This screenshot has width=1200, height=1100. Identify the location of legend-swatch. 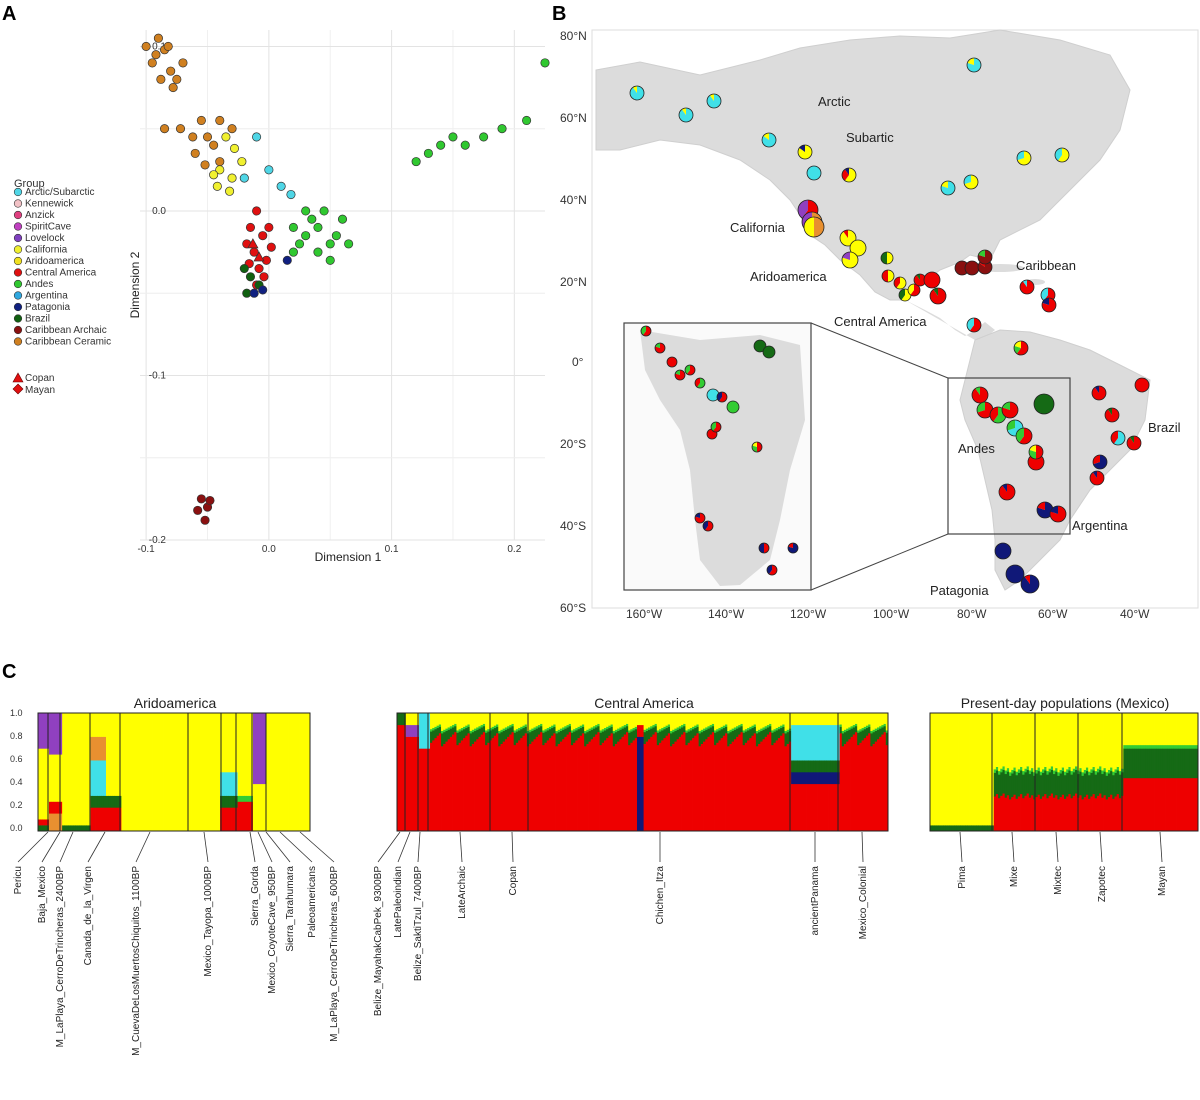
(18, 272).